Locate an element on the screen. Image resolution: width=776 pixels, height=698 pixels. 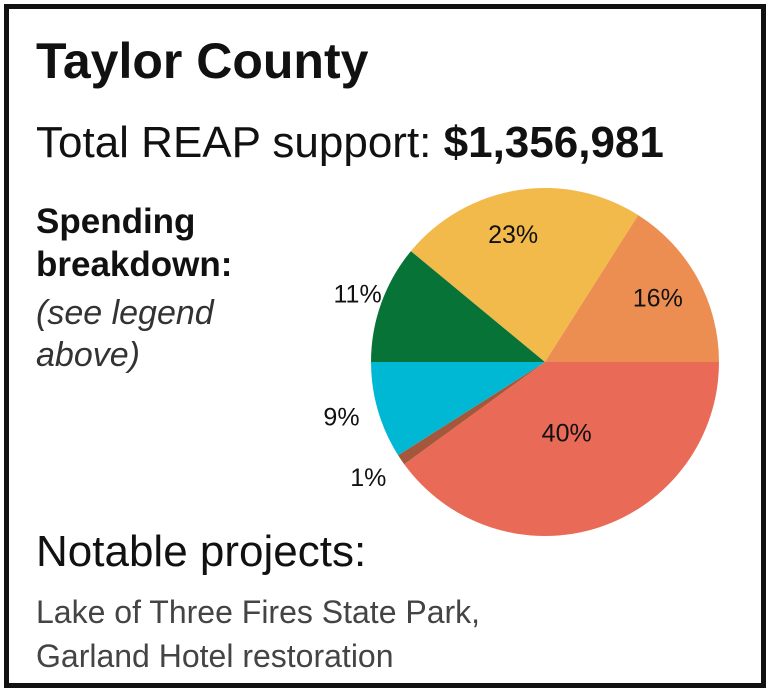
total-support-label: Total REAP support: is located at coordinates (234, 142).